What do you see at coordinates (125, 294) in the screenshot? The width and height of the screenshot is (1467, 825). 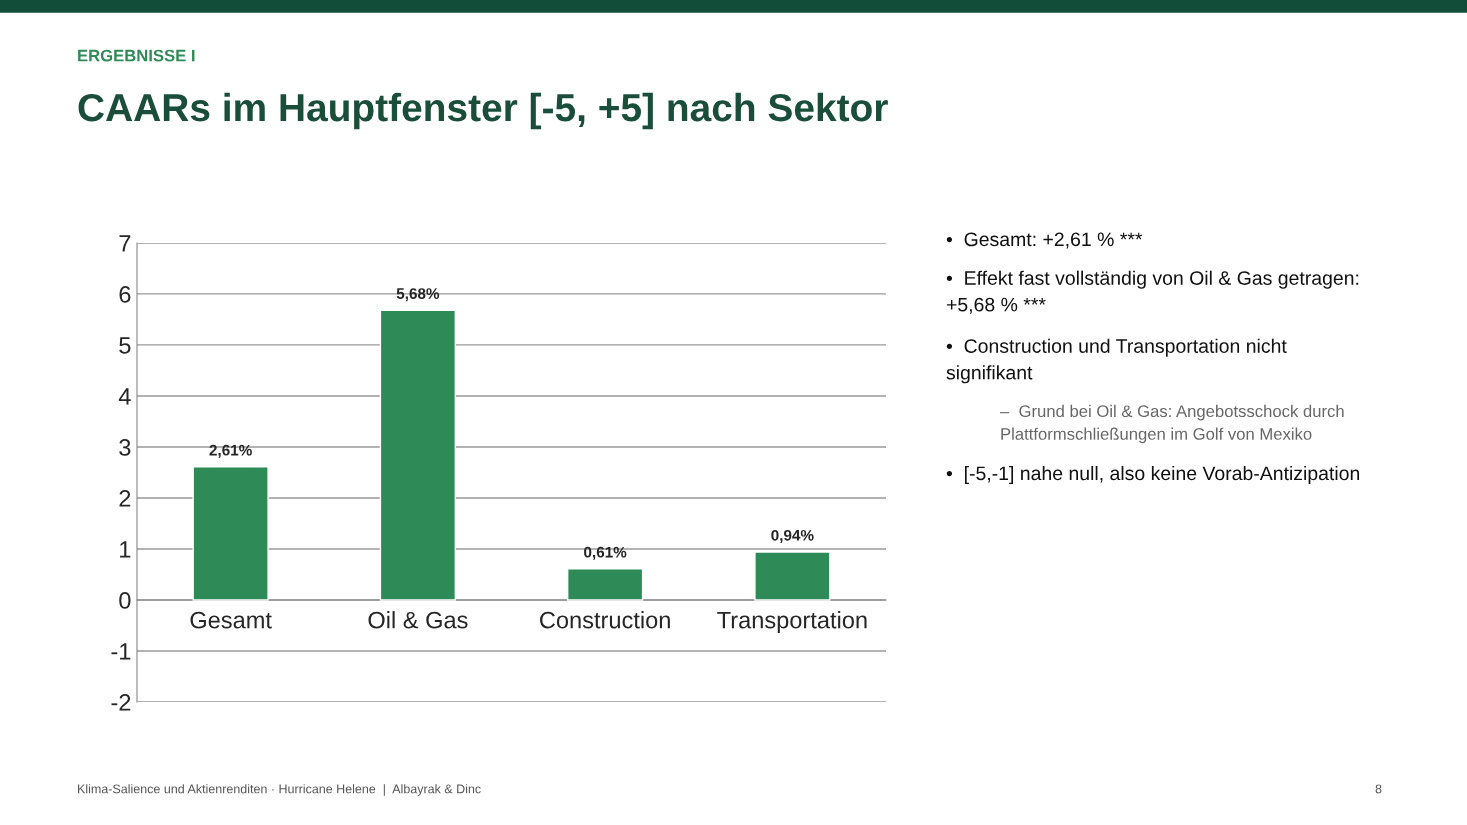 I see `y-tick-label: 6` at bounding box center [125, 294].